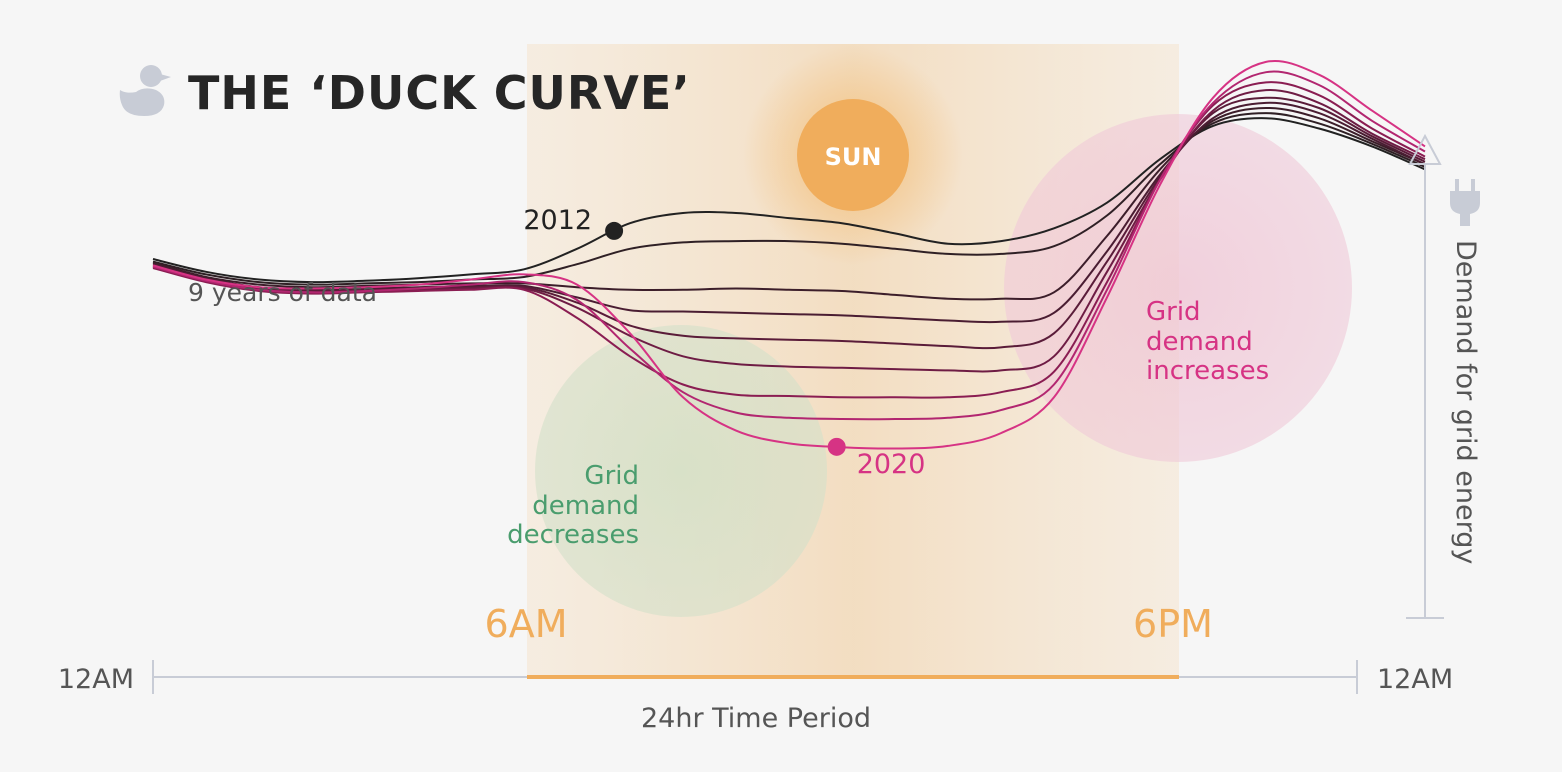 The width and height of the screenshot is (1562, 772). I want to click on point-marker-2012, so click(614, 230).